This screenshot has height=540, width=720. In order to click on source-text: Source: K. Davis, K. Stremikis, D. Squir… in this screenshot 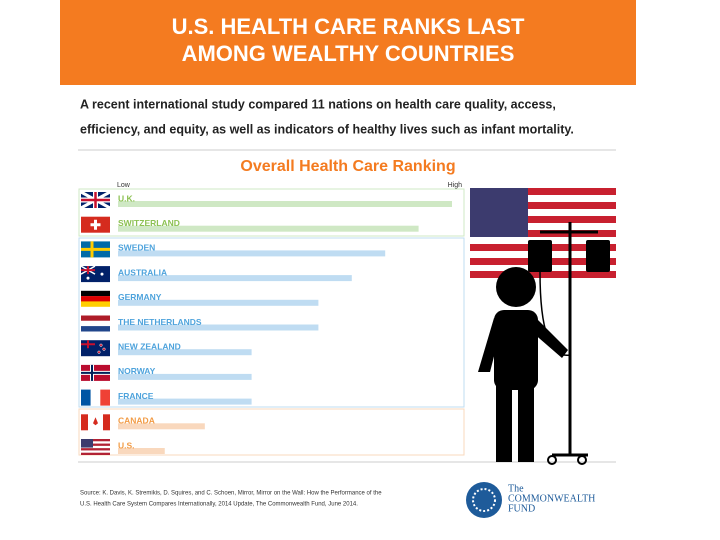, I will do `click(231, 494)`.